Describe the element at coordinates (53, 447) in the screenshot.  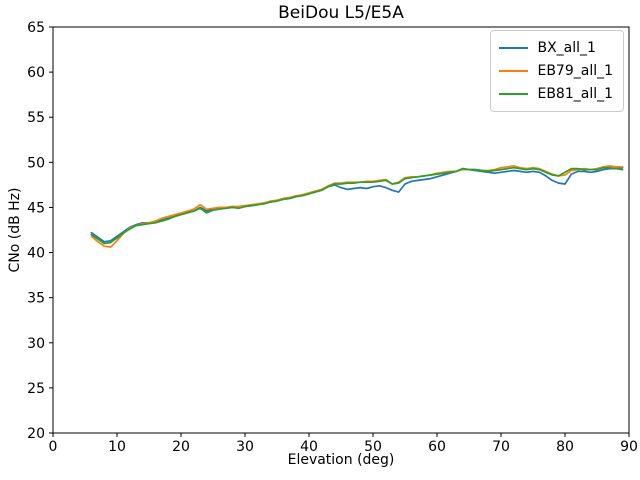
I see `x-tick-label: 0` at that location.